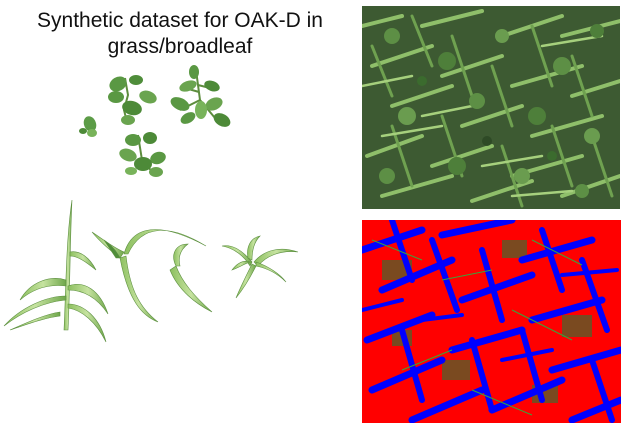 The width and height of the screenshot is (624, 425). I want to click on grass-cutout-d, so click(260, 267).